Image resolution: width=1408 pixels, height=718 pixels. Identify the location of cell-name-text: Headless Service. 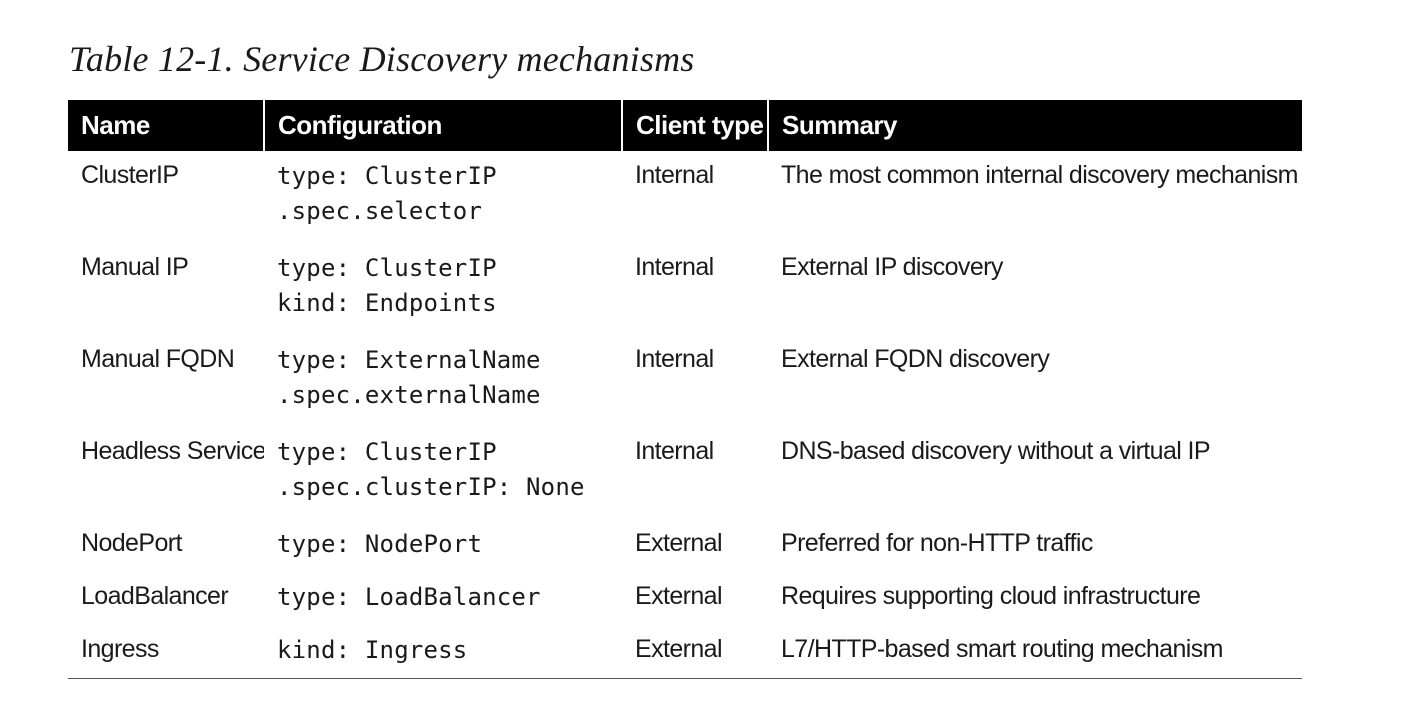
(172, 451).